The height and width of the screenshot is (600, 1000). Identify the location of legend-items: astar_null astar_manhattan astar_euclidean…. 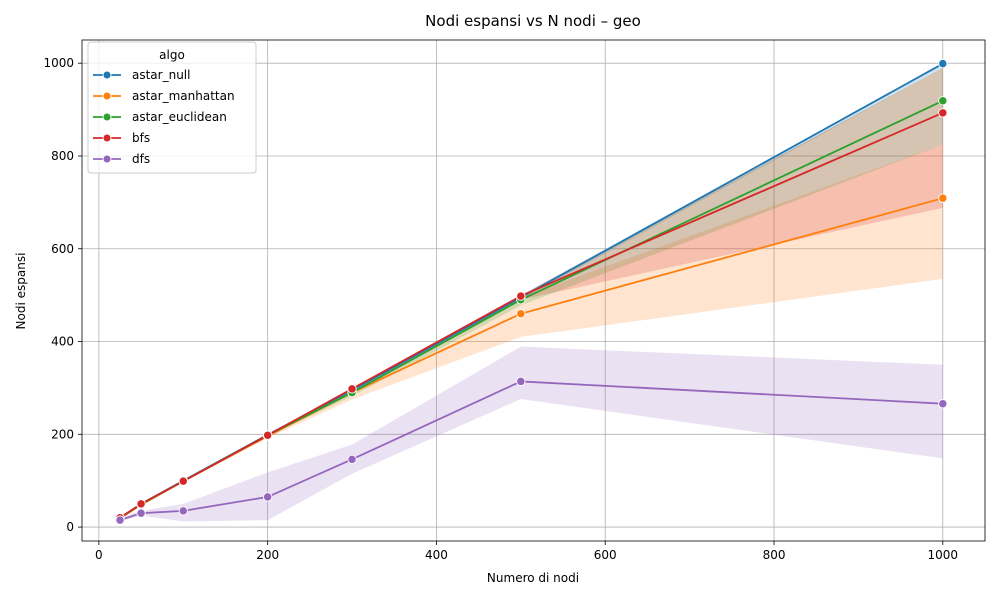
(164, 117).